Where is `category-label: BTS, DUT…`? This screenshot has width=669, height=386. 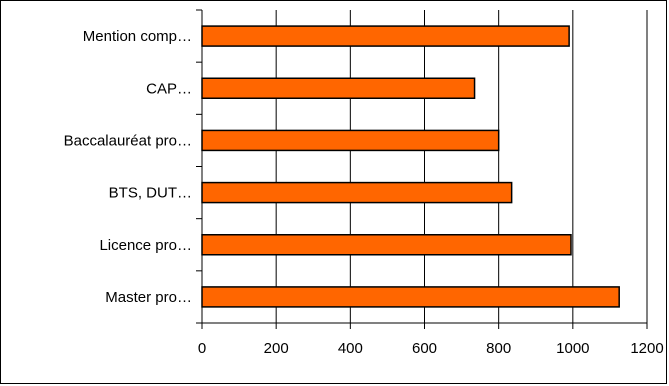
category-label: BTS, DUT… is located at coordinates (150, 193).